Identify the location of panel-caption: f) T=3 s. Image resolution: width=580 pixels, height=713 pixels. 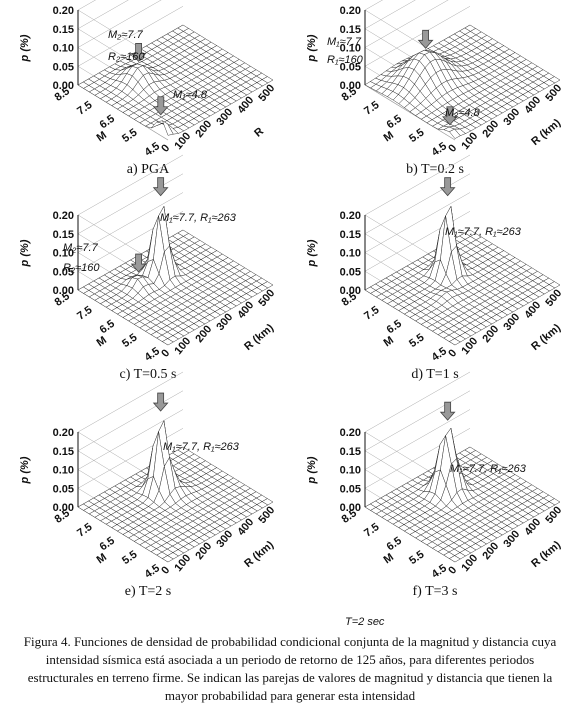
(435, 591).